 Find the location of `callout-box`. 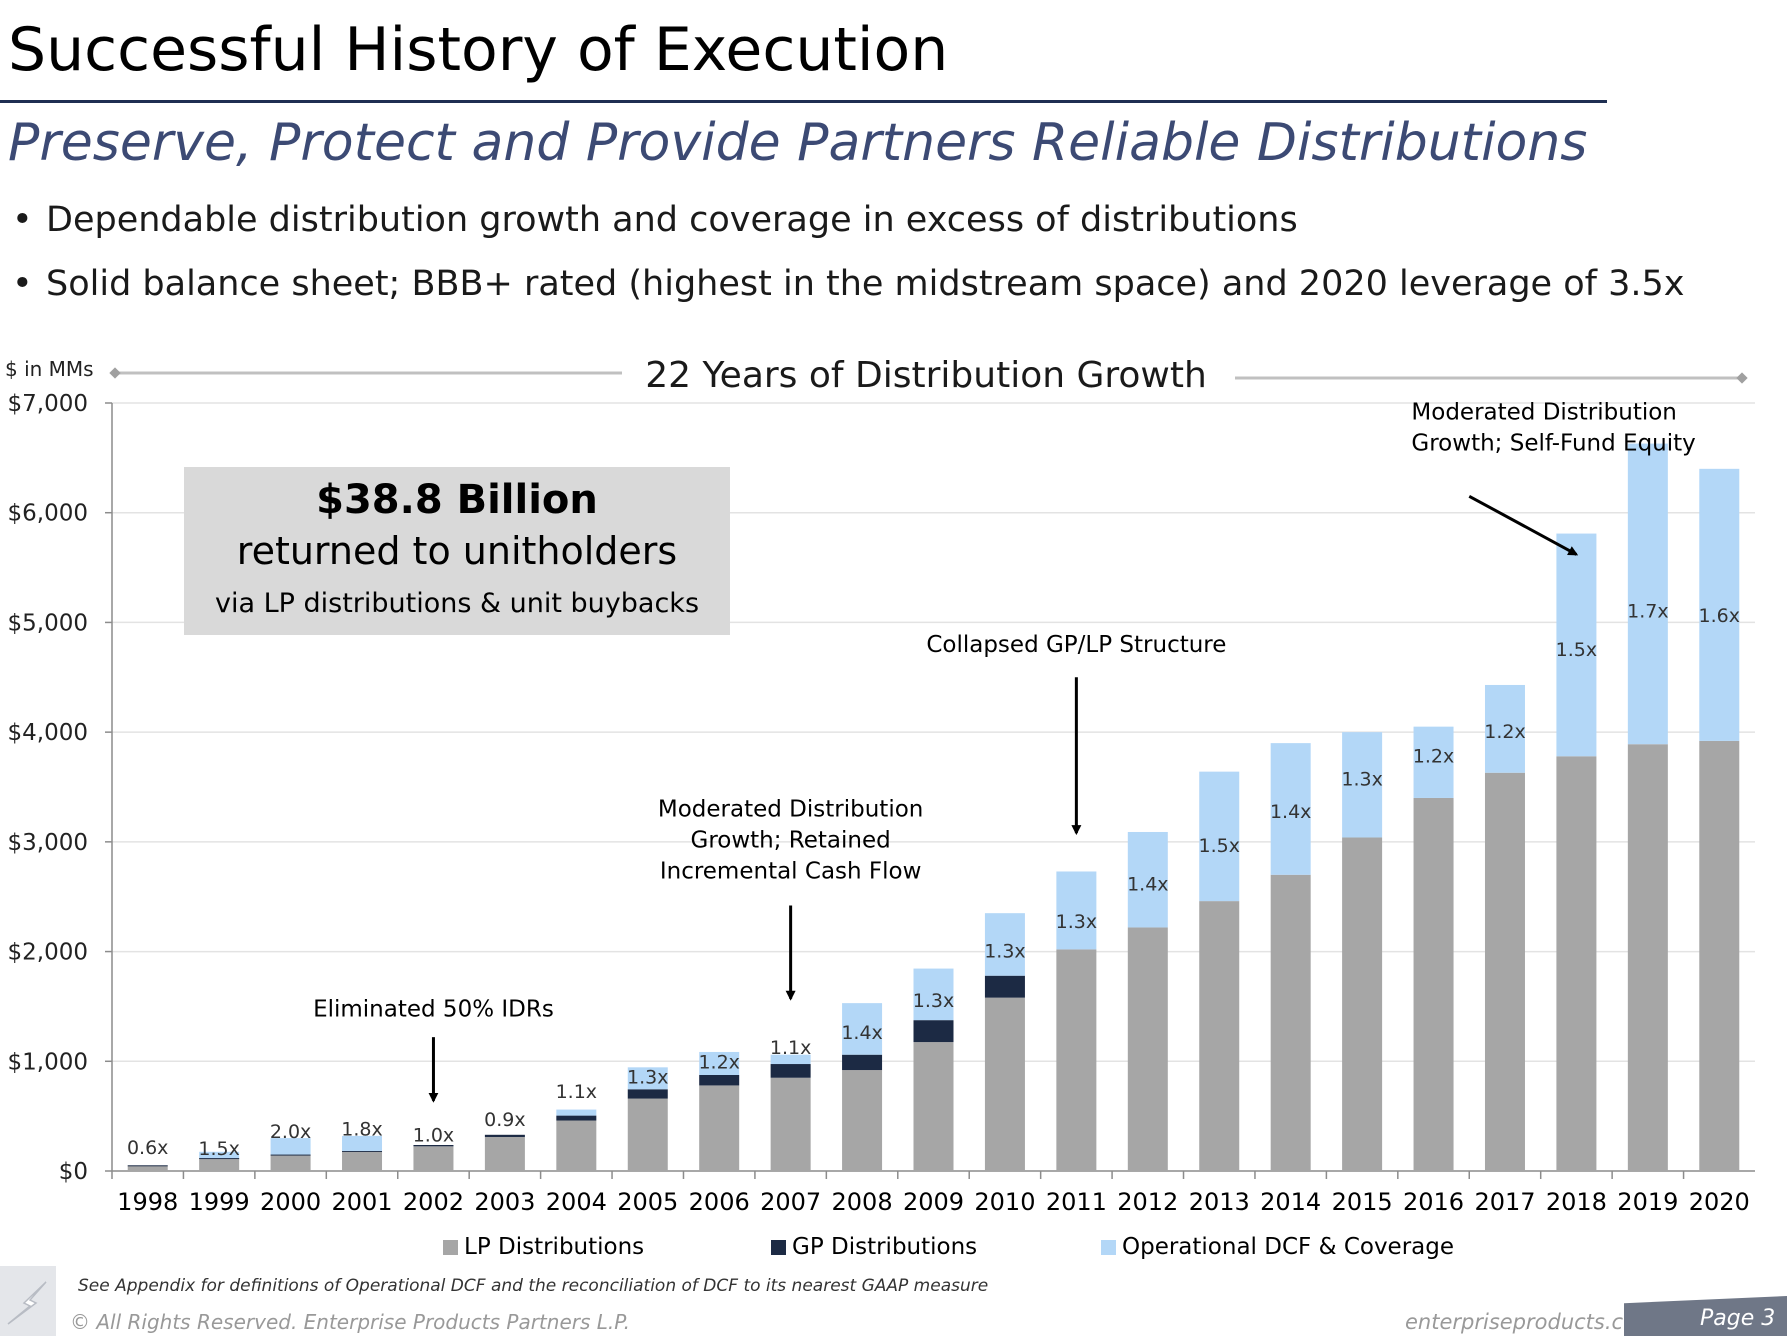

callout-box is located at coordinates (457, 551).